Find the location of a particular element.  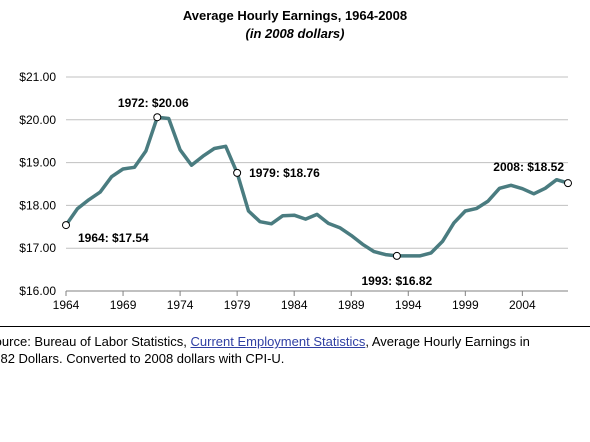

x-tick-label: 1994 is located at coordinates (408, 305).